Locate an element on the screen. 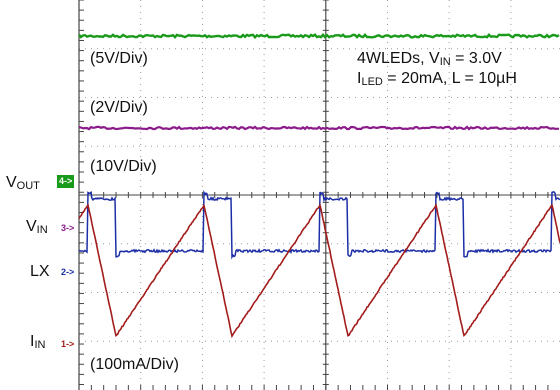  scale-label-vout: (5V/Div) is located at coordinates (119, 58).